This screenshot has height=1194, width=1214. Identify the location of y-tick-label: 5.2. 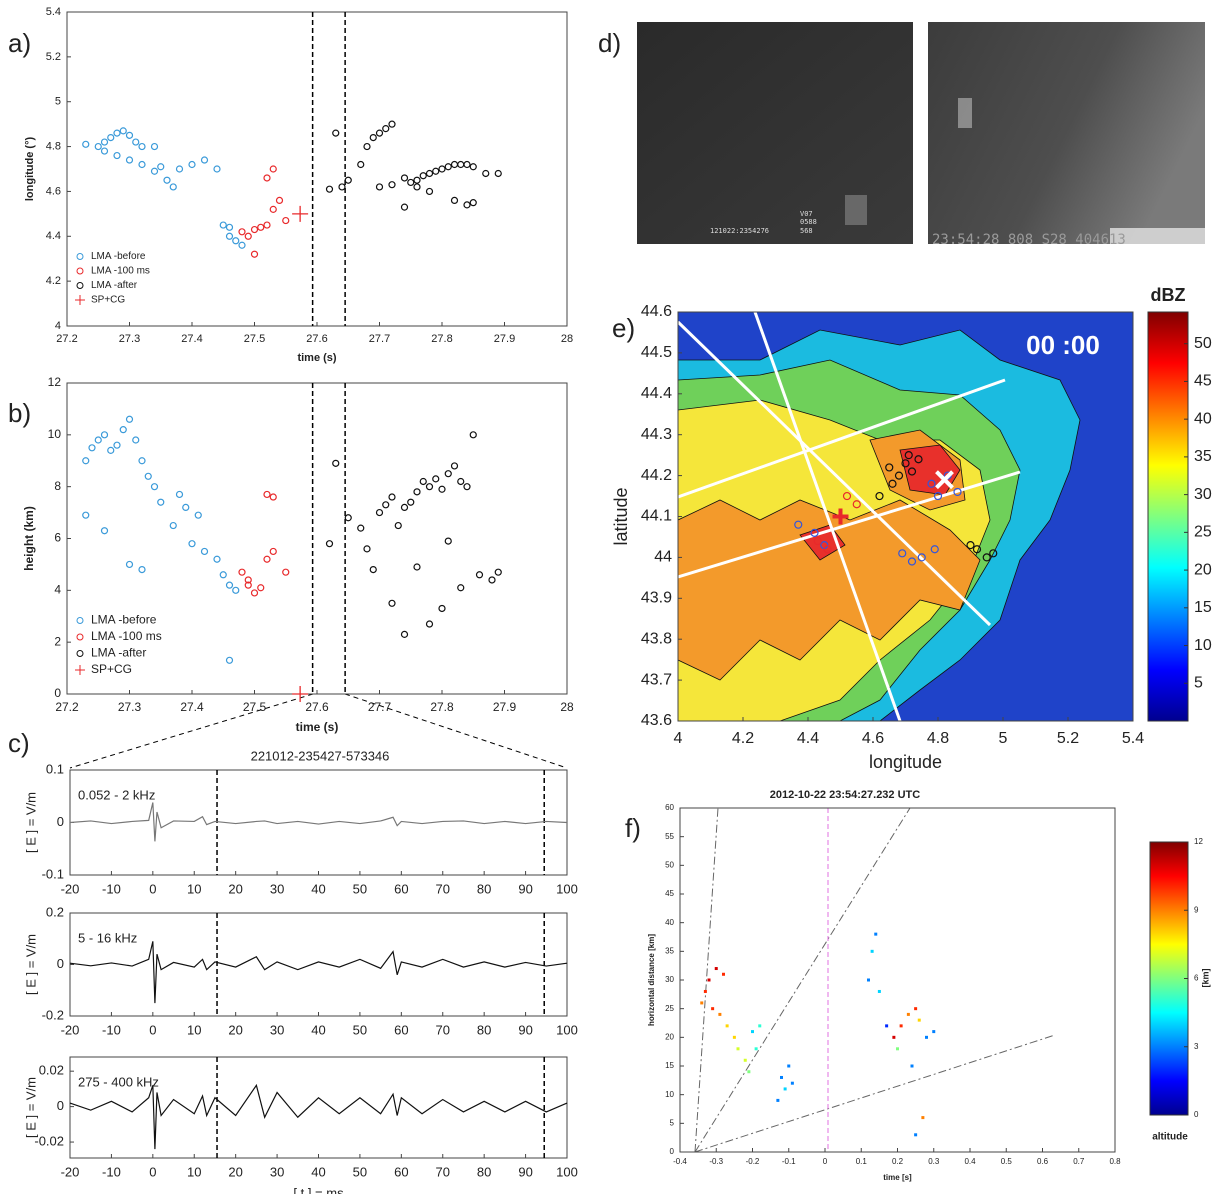
(53, 57).